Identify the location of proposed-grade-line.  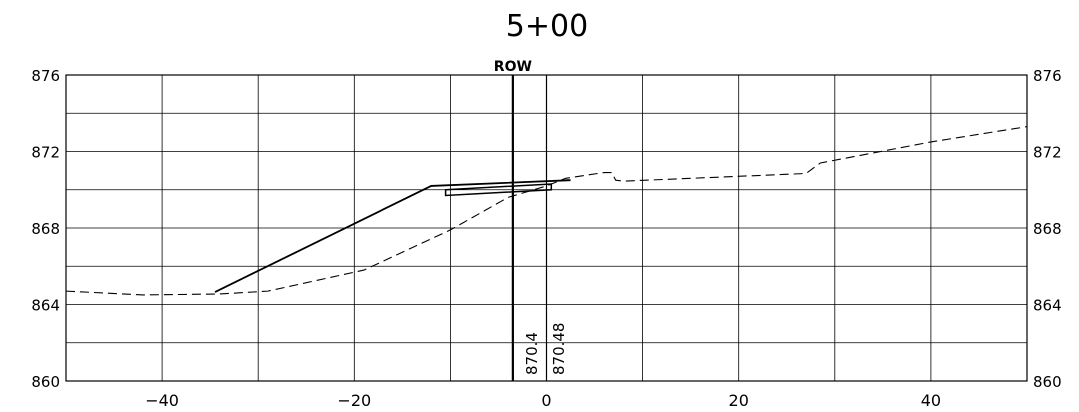
(392, 236).